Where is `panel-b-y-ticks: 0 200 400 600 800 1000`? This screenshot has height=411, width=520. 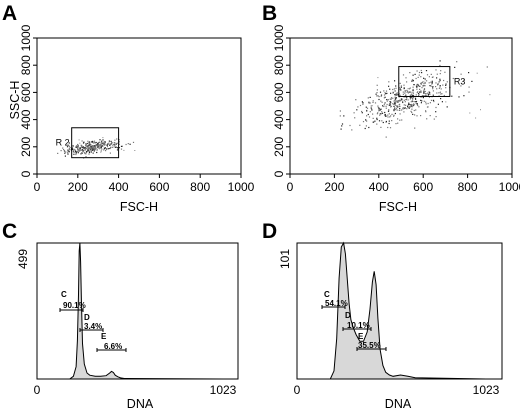
panel-b-y-ticks: 0 200 400 600 800 1000 is located at coordinates (281, 100).